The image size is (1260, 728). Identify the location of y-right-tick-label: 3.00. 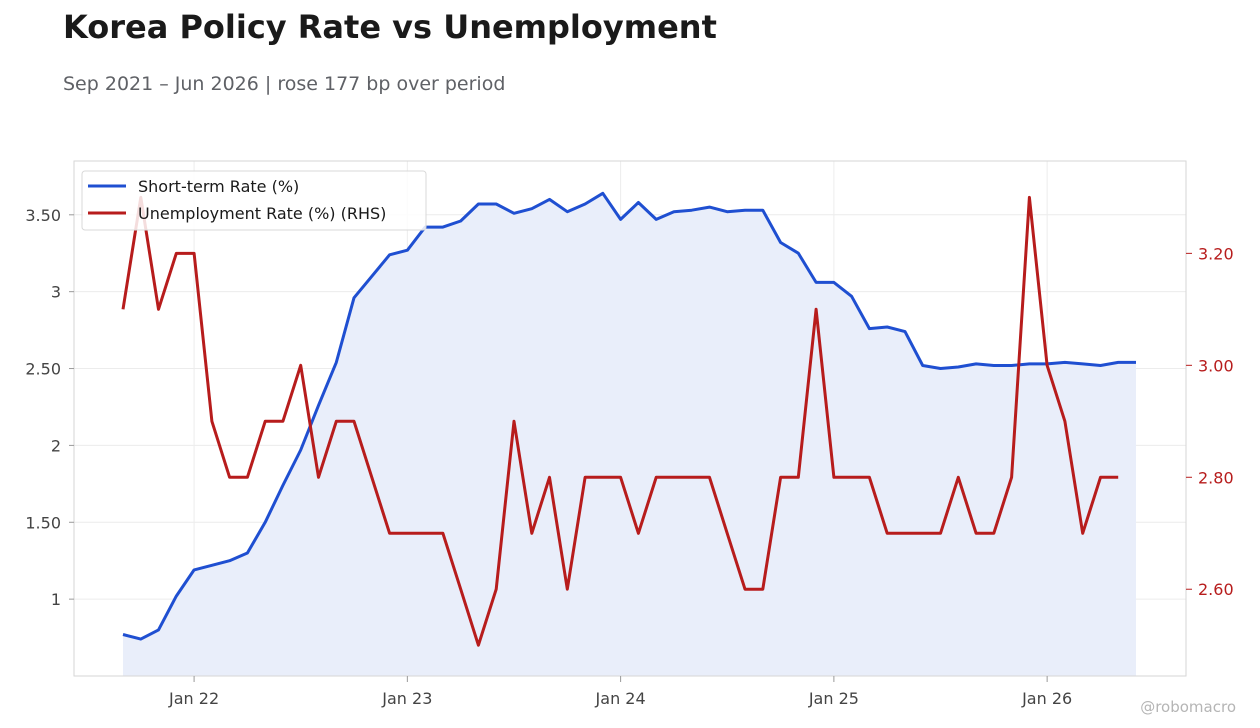
(1216, 365).